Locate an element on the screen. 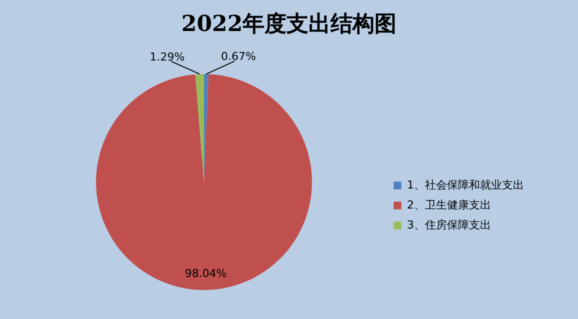  legend-label: 1、社会保障和就业支出 is located at coordinates (465, 185).